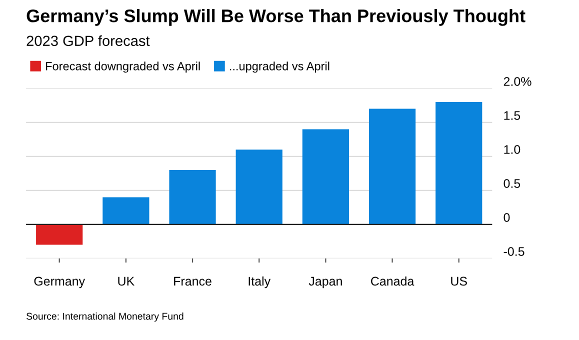 The image size is (579, 340). What do you see at coordinates (276, 17) in the screenshot?
I see `chart-title: Germany’s Slump Will Be Worse Than Previously Thought` at bounding box center [276, 17].